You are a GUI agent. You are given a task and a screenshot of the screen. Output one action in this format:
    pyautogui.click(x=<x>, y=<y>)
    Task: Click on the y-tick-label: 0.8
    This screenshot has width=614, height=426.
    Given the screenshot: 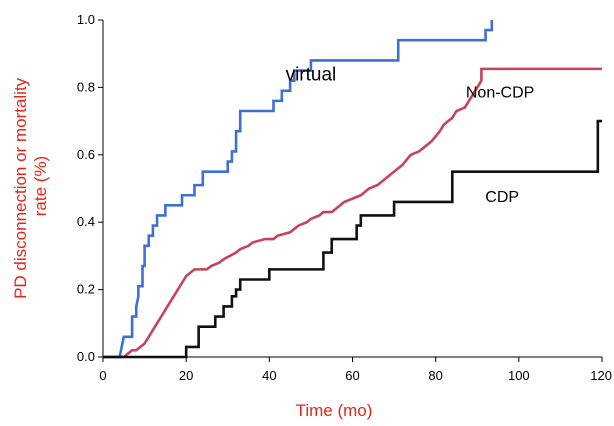 What is the action you would take?
    pyautogui.click(x=86, y=86)
    